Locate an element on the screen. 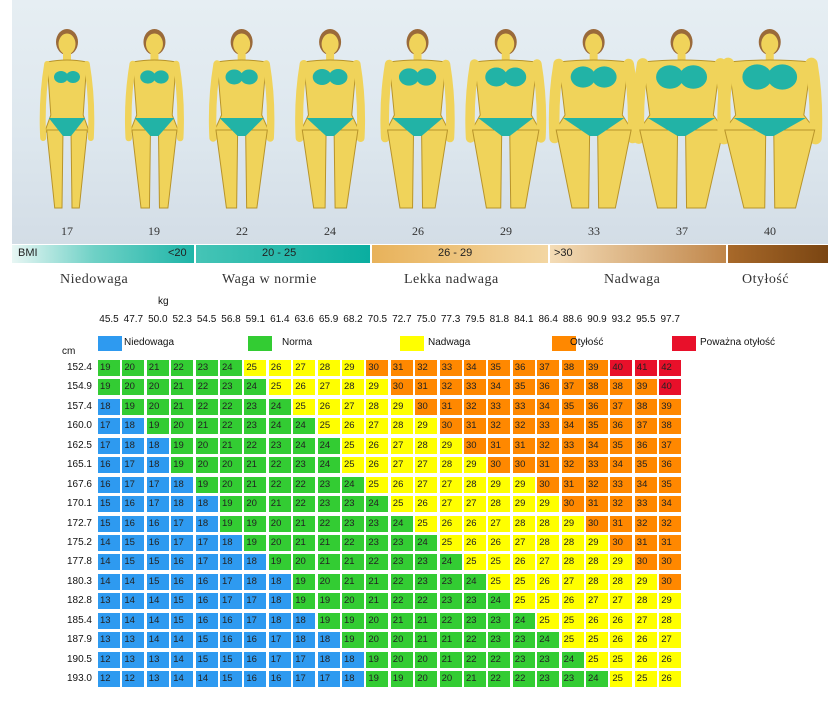 The height and width of the screenshot is (722, 836). weight-tick-label: 95.5 is located at coordinates (646, 319).